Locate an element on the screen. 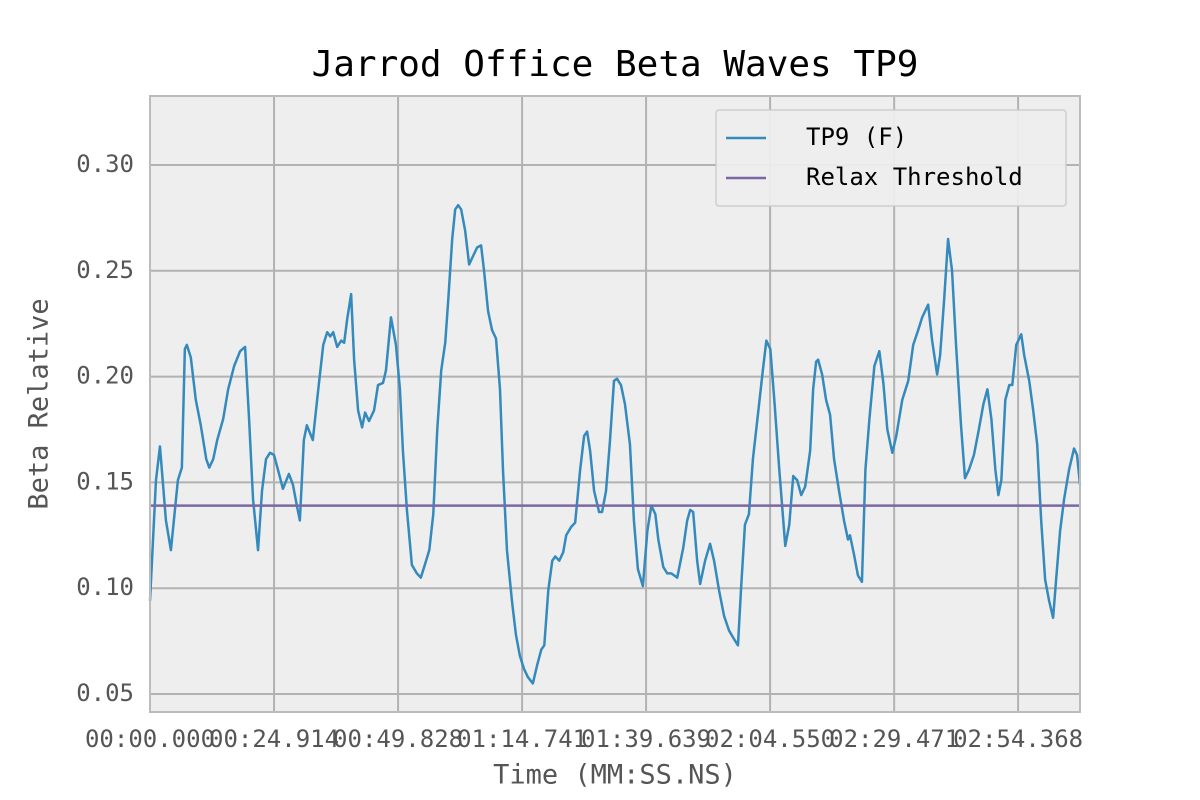 The image size is (1200, 800). x-tick-label: 00:00.000 is located at coordinates (150, 739).